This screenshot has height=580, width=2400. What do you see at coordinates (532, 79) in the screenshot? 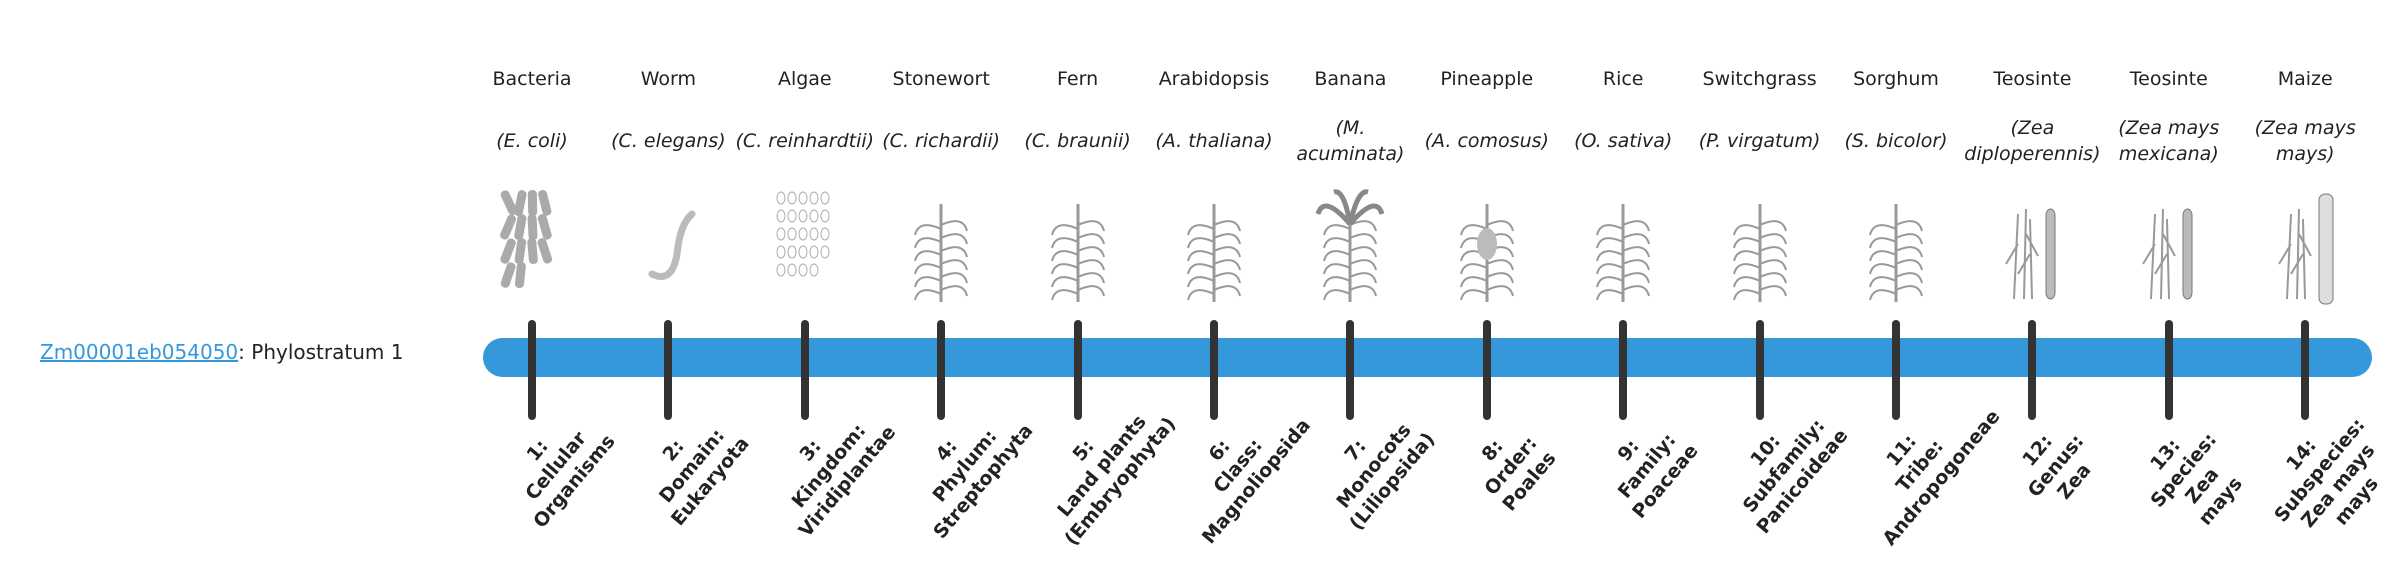
I see `organism-name: Bacteria` at bounding box center [532, 79].